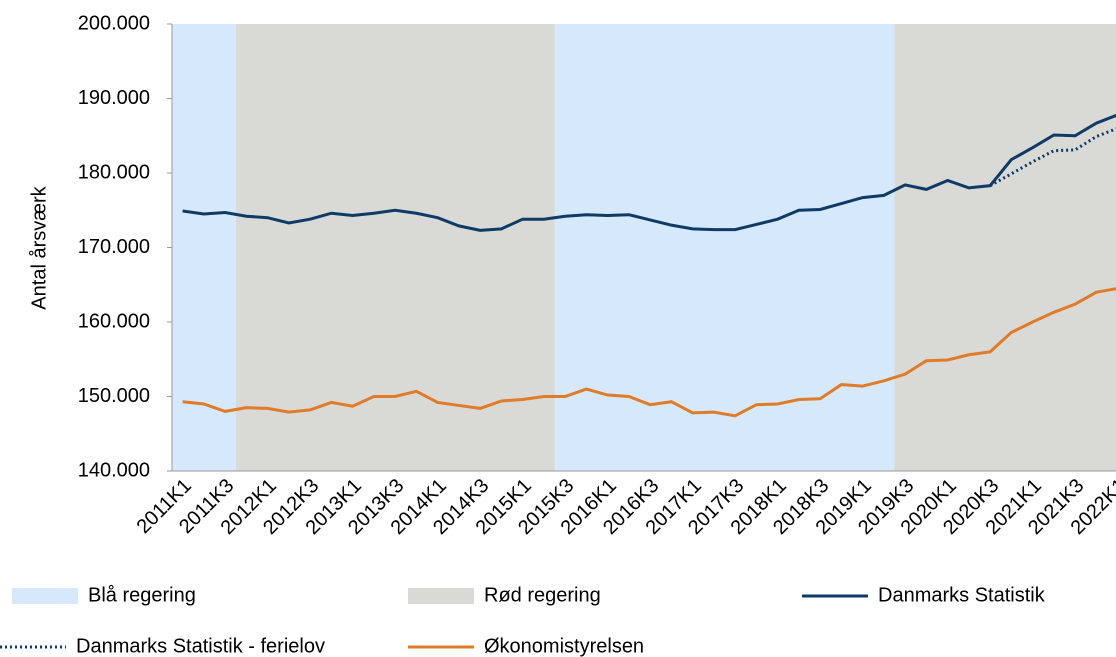 This screenshot has height=657, width=1116. I want to click on legend-label: Danmarks Statistik, so click(962, 595).